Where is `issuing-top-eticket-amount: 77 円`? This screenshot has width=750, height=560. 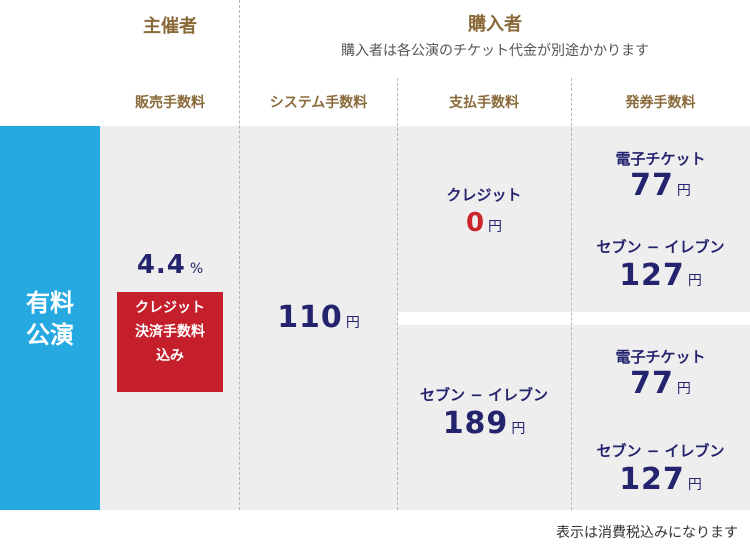
issuing-top-eticket-amount: 77 円 is located at coordinates (660, 185).